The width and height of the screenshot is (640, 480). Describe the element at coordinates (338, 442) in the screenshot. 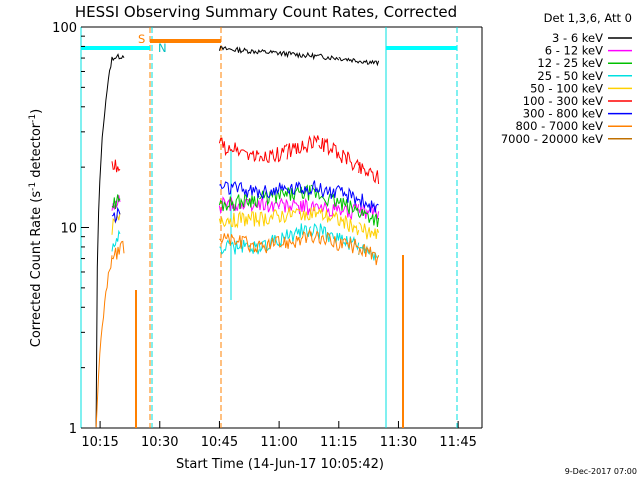

I see `x-tick-label: 11:15` at that location.